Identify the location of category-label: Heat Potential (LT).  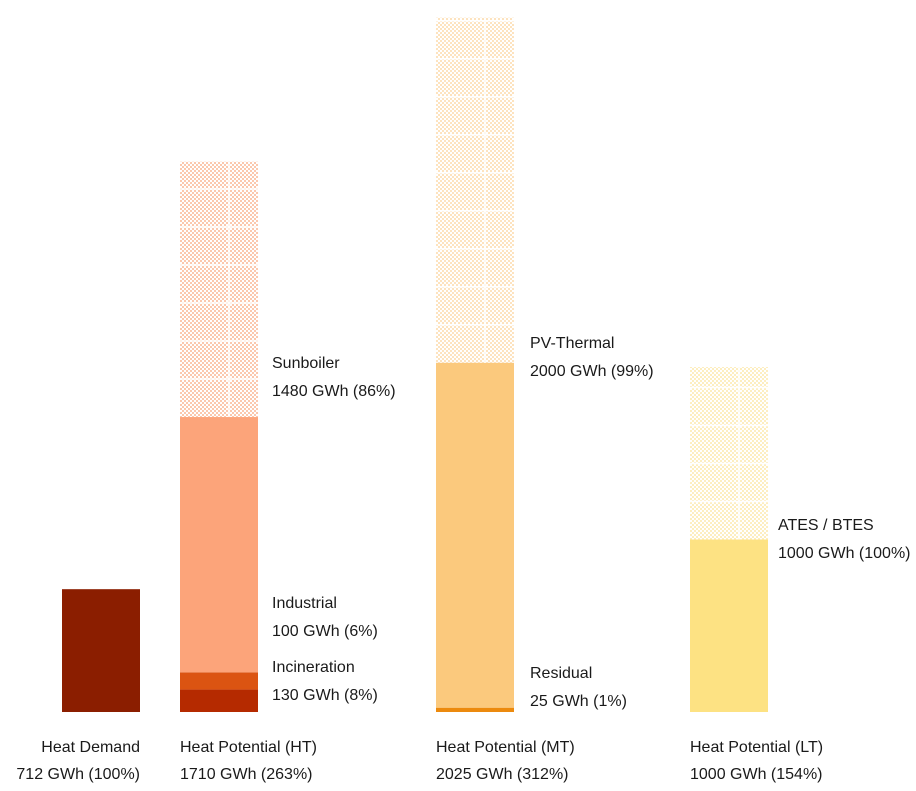
(756, 747).